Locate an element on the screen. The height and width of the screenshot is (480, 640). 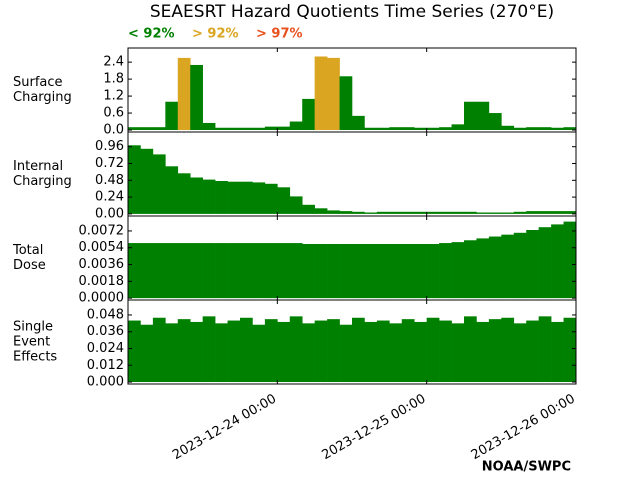
y-tick-label: 0.96 is located at coordinates (109, 146).